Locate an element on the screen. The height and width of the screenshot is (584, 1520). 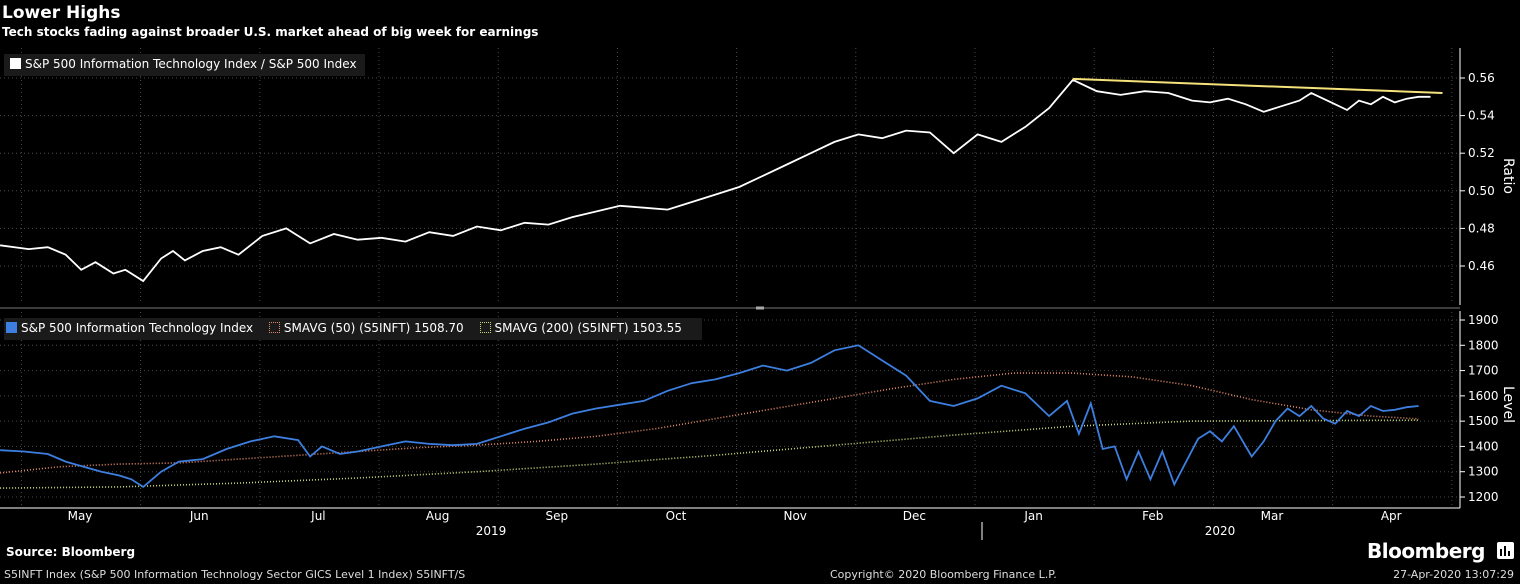
month-label: Apr is located at coordinates (1391, 516).